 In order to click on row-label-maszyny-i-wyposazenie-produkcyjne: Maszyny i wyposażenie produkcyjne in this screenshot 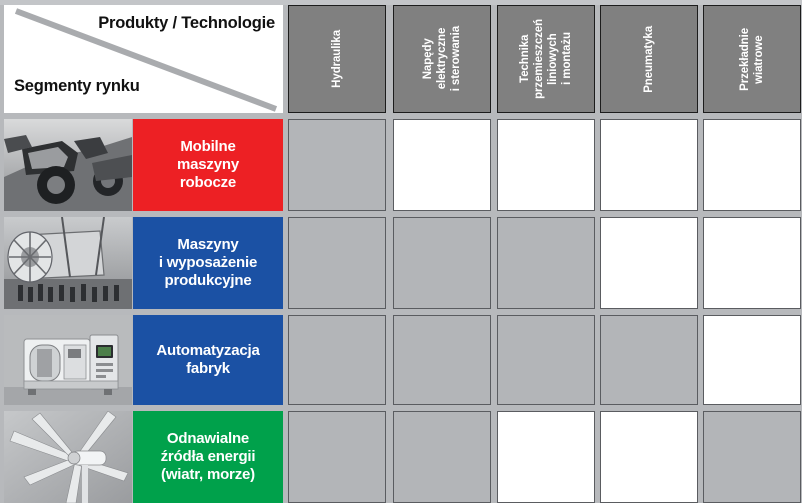, I will do `click(208, 263)`.